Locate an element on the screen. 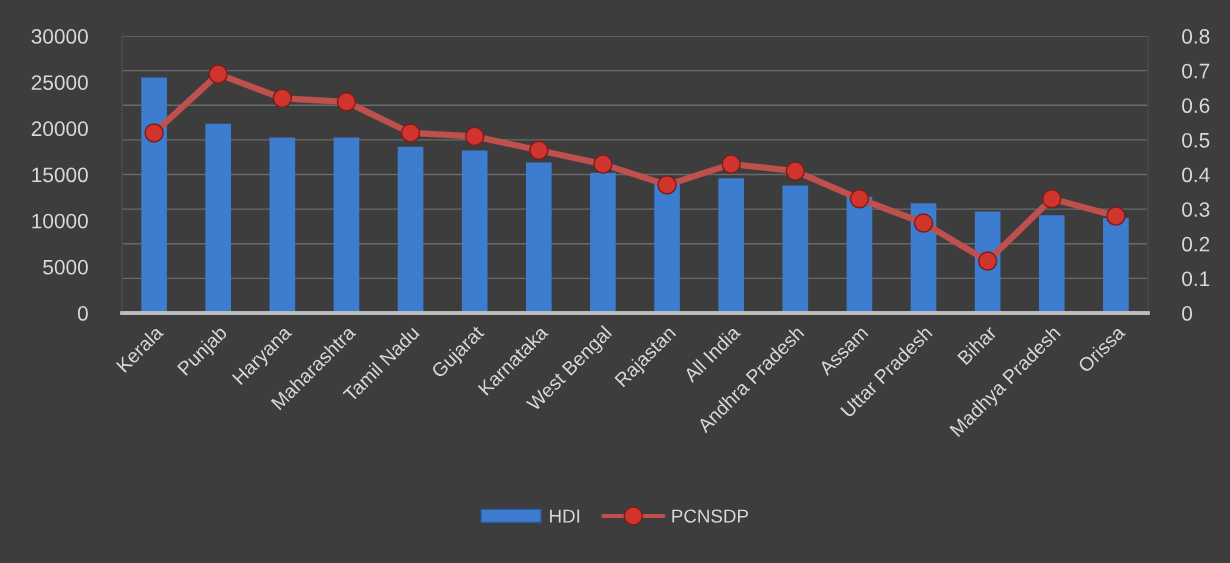  y2-tick-label: 0.1 is located at coordinates (1196, 279).